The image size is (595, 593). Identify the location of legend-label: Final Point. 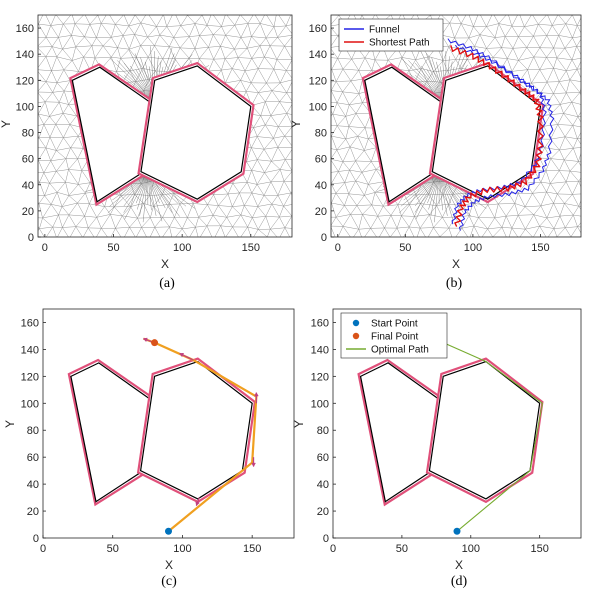
(394, 337).